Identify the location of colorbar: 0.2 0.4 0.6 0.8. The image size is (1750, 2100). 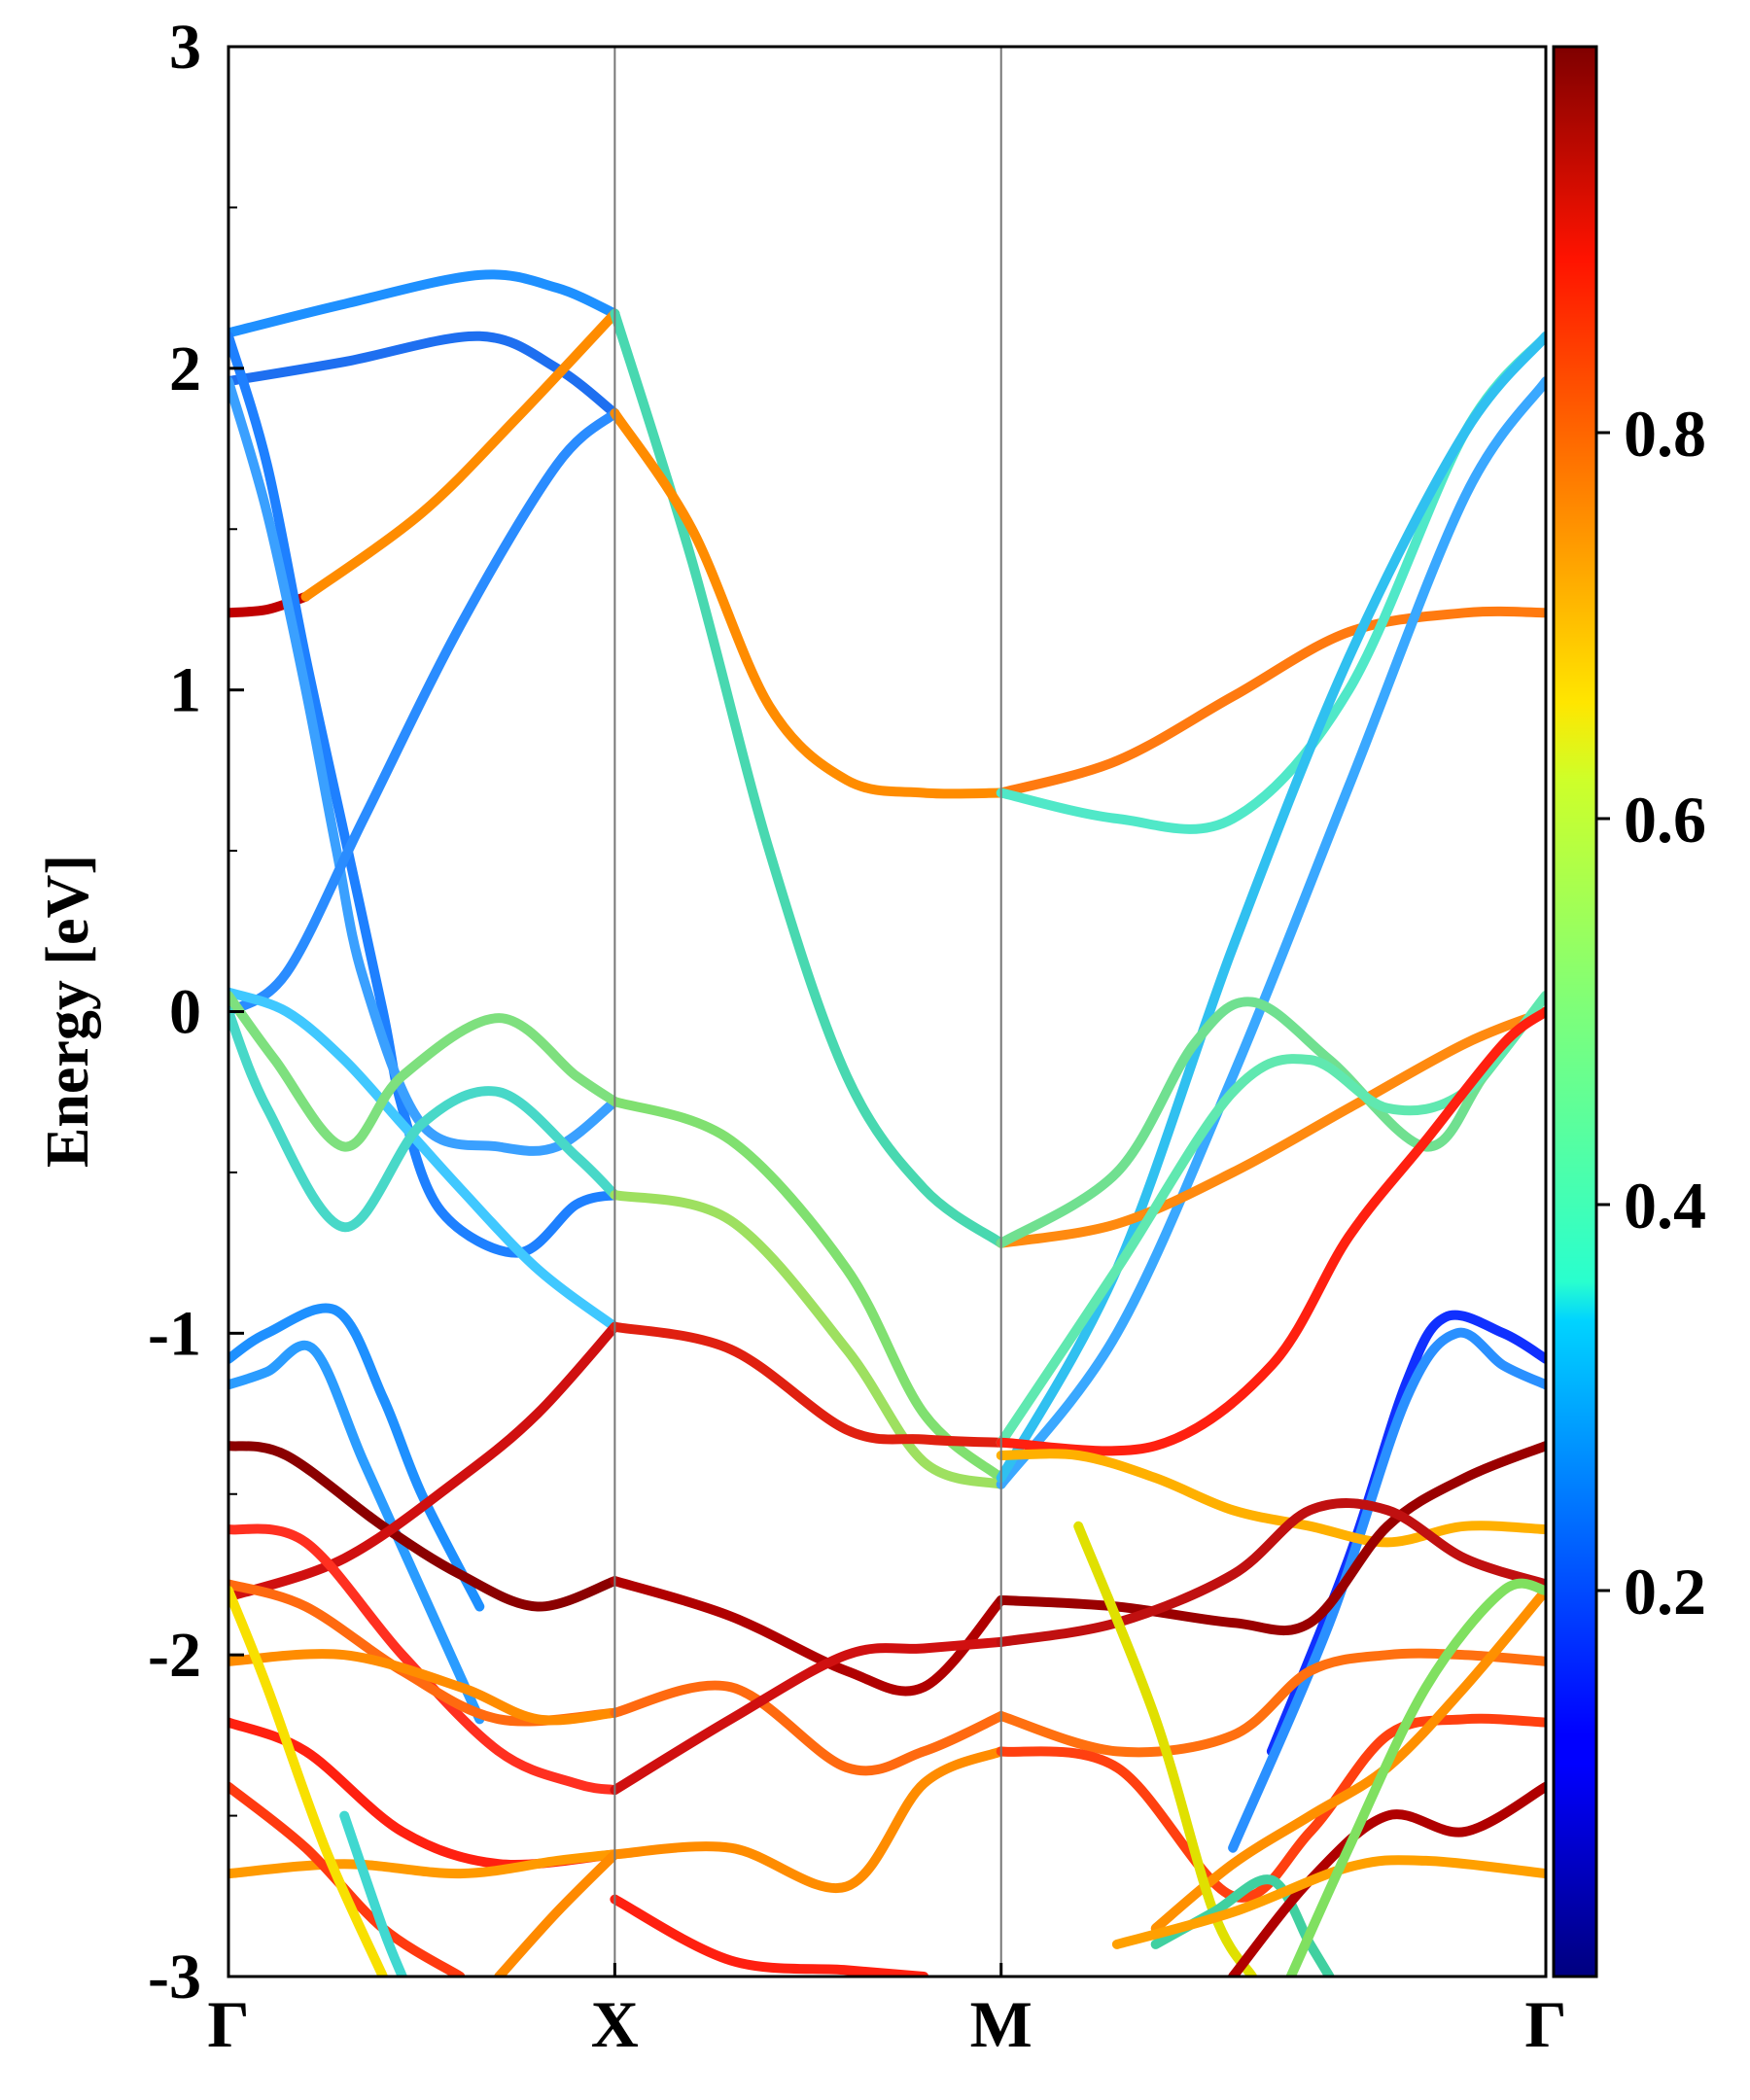
(1629, 1011).